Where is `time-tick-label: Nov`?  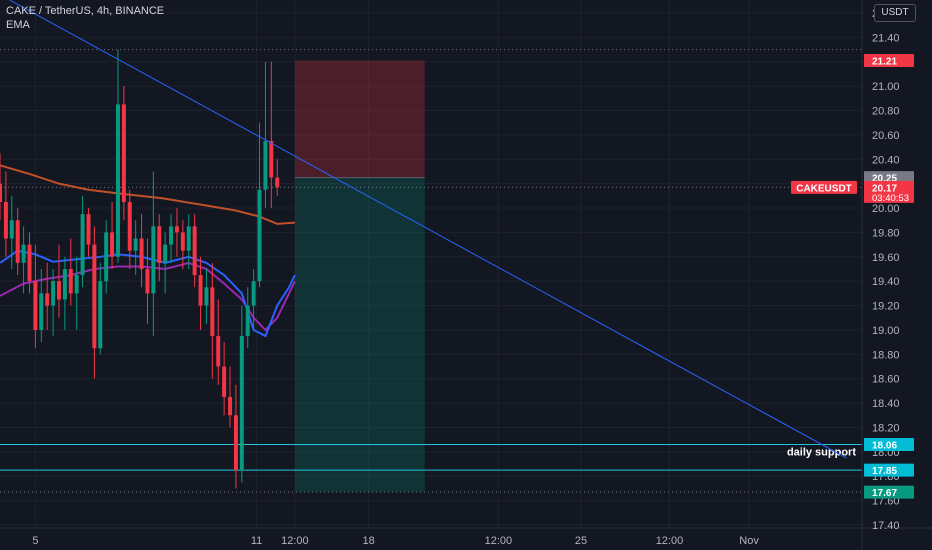 time-tick-label: Nov is located at coordinates (749, 541).